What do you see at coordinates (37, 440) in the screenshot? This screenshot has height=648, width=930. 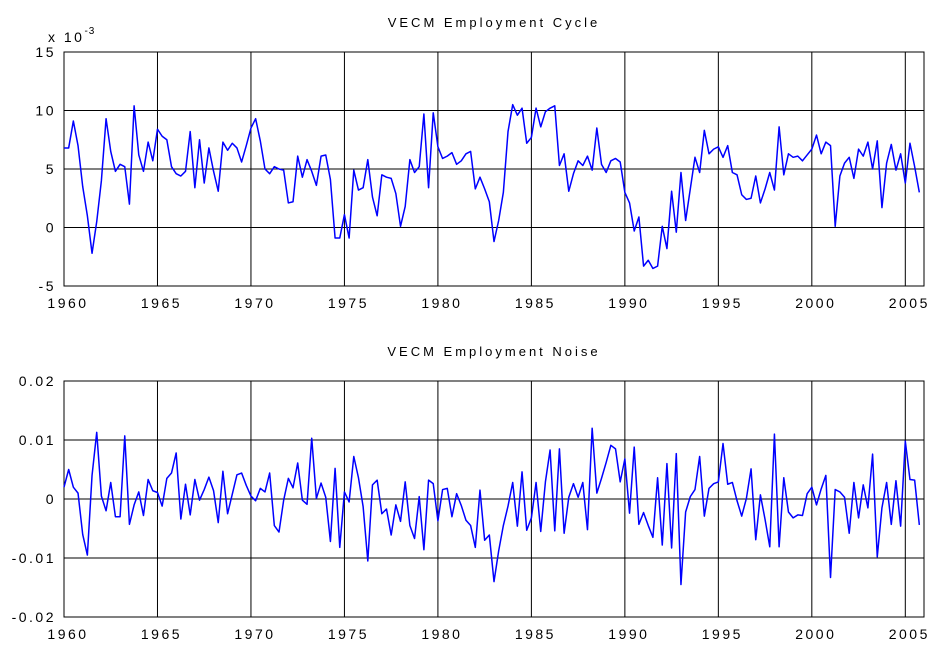 I see `y-tick-label: 0.01` at bounding box center [37, 440].